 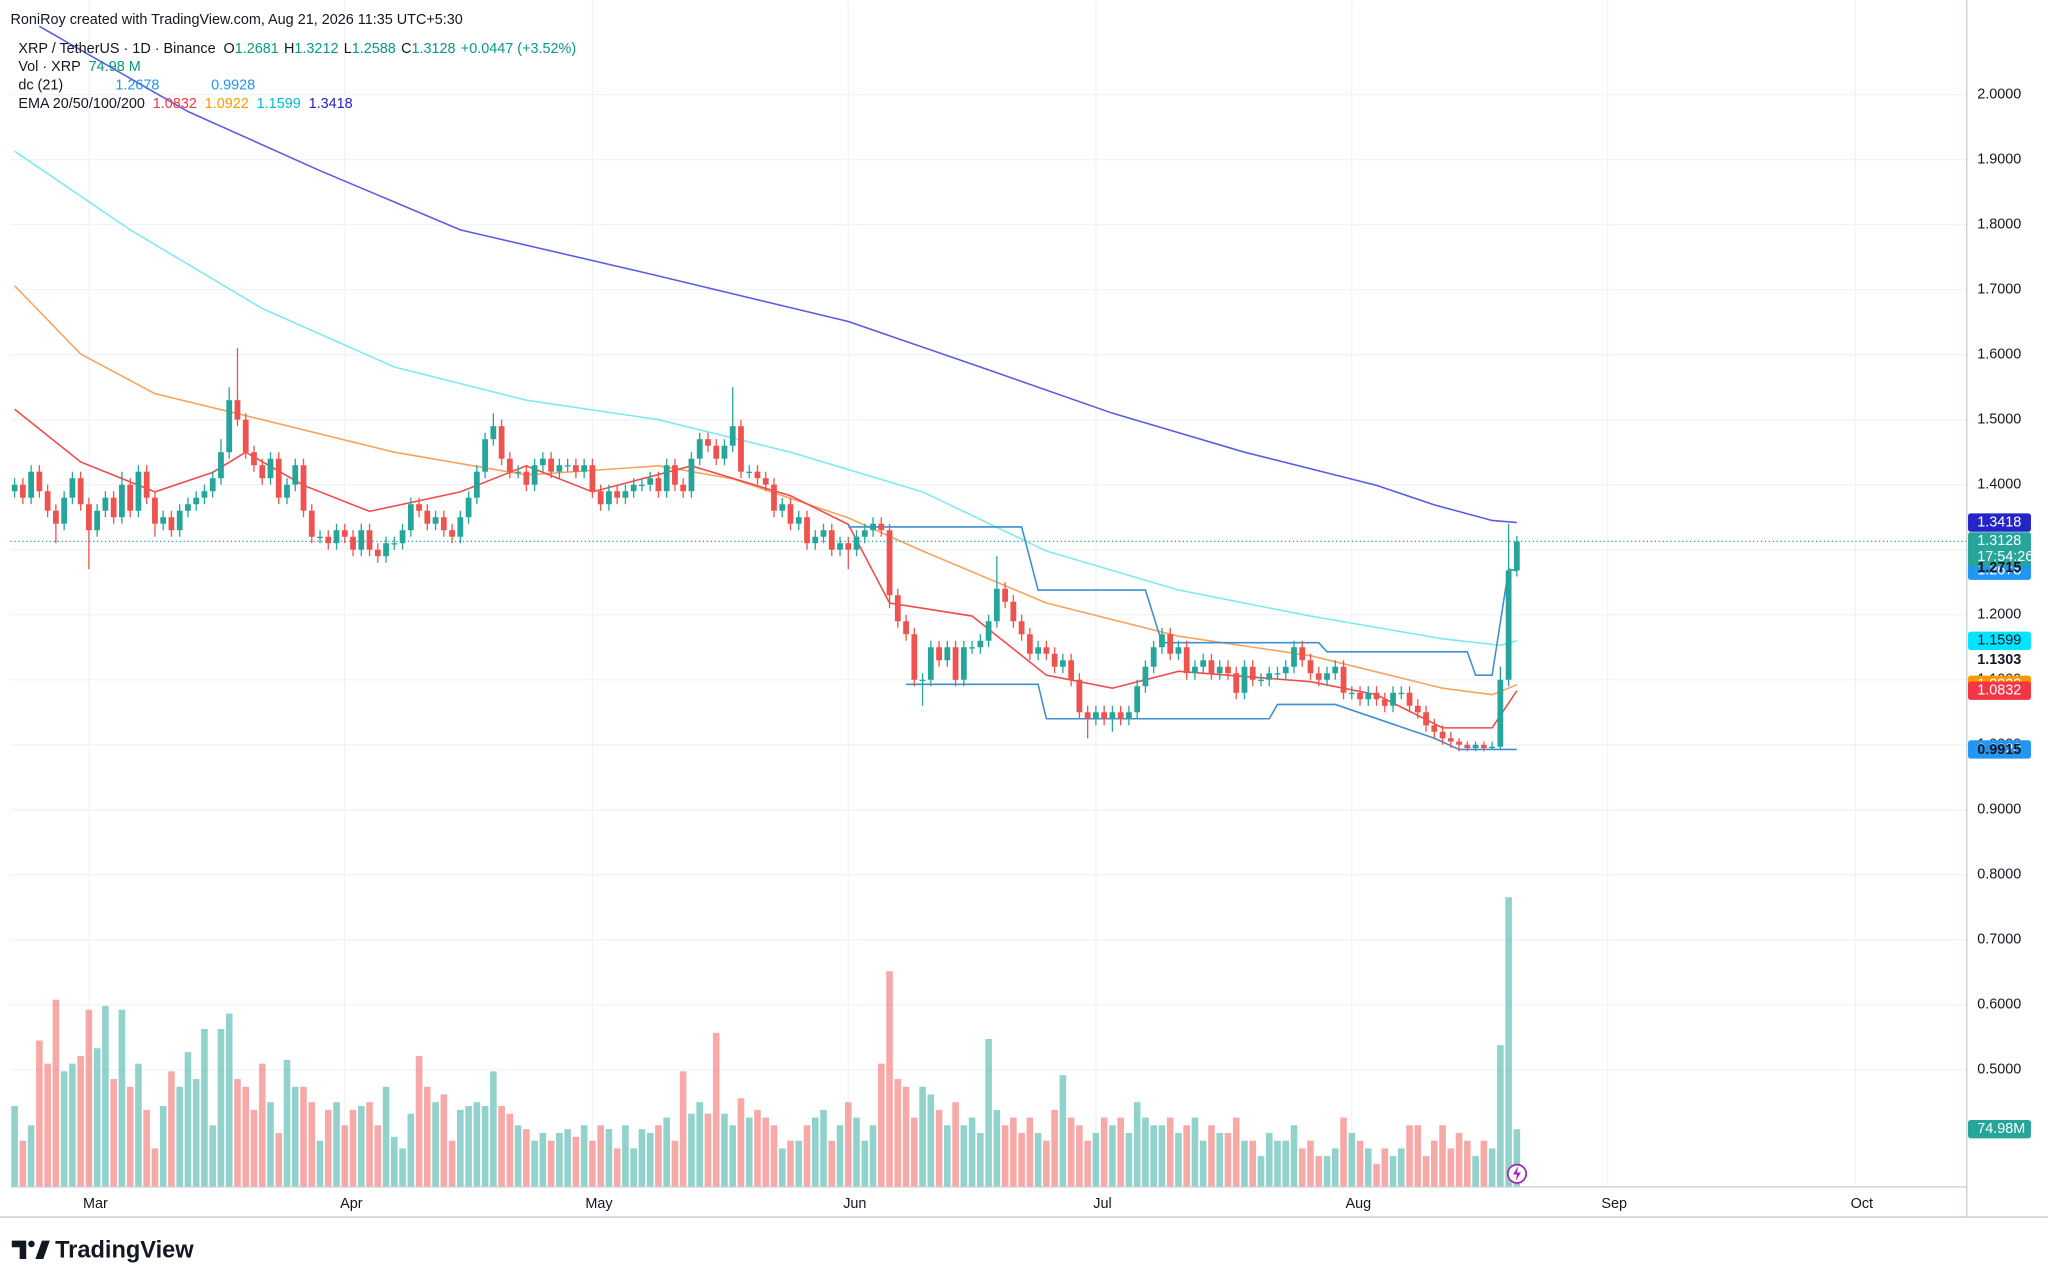 What do you see at coordinates (137, 85) in the screenshot?
I see `legend-dc-upper: 1.2678` at bounding box center [137, 85].